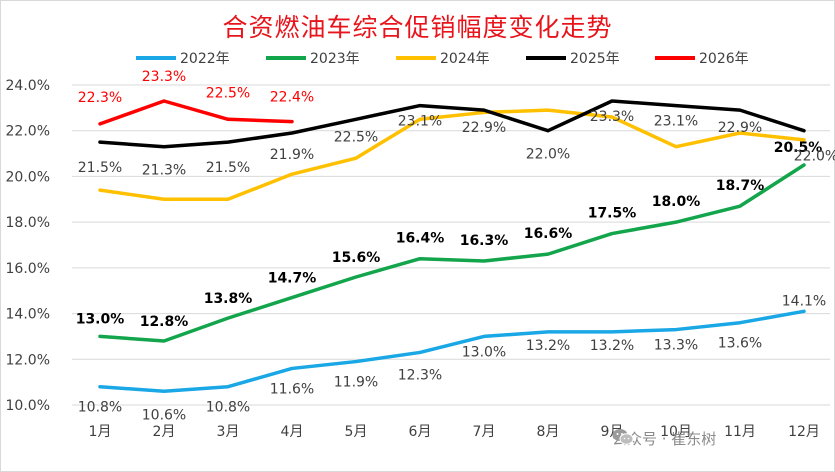  Describe the element at coordinates (595, 59) in the screenshot. I see `legend-label: 2025年` at that location.